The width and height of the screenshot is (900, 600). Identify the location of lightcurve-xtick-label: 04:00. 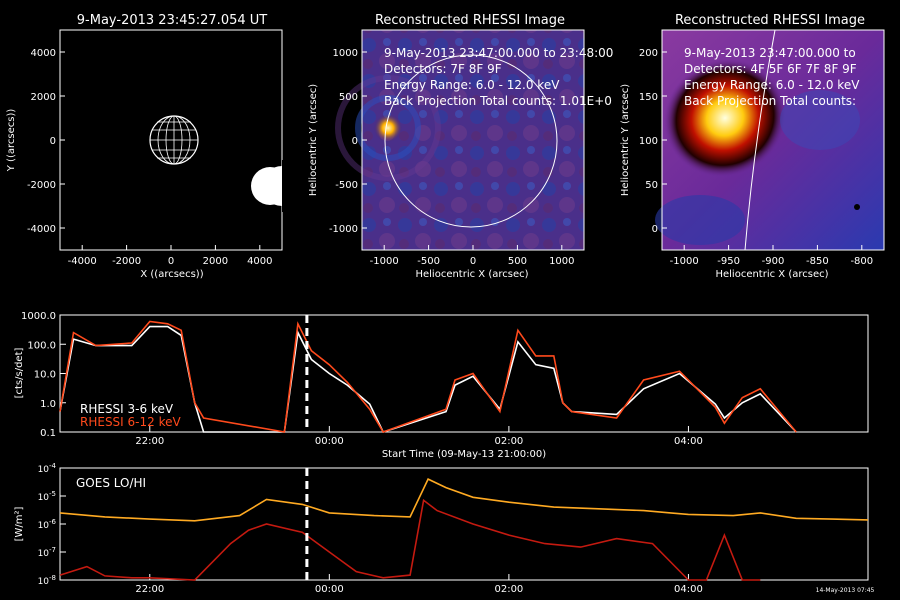
(688, 441).